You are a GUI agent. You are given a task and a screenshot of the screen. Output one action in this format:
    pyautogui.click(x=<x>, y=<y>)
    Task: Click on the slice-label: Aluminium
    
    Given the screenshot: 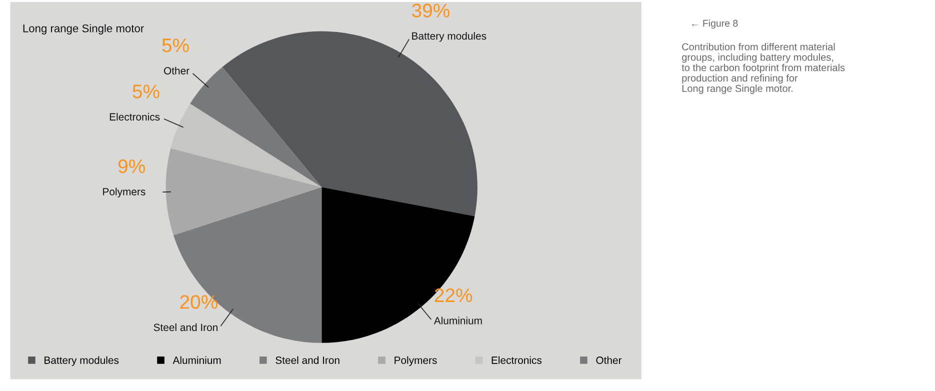 What is the action you would take?
    pyautogui.click(x=458, y=320)
    